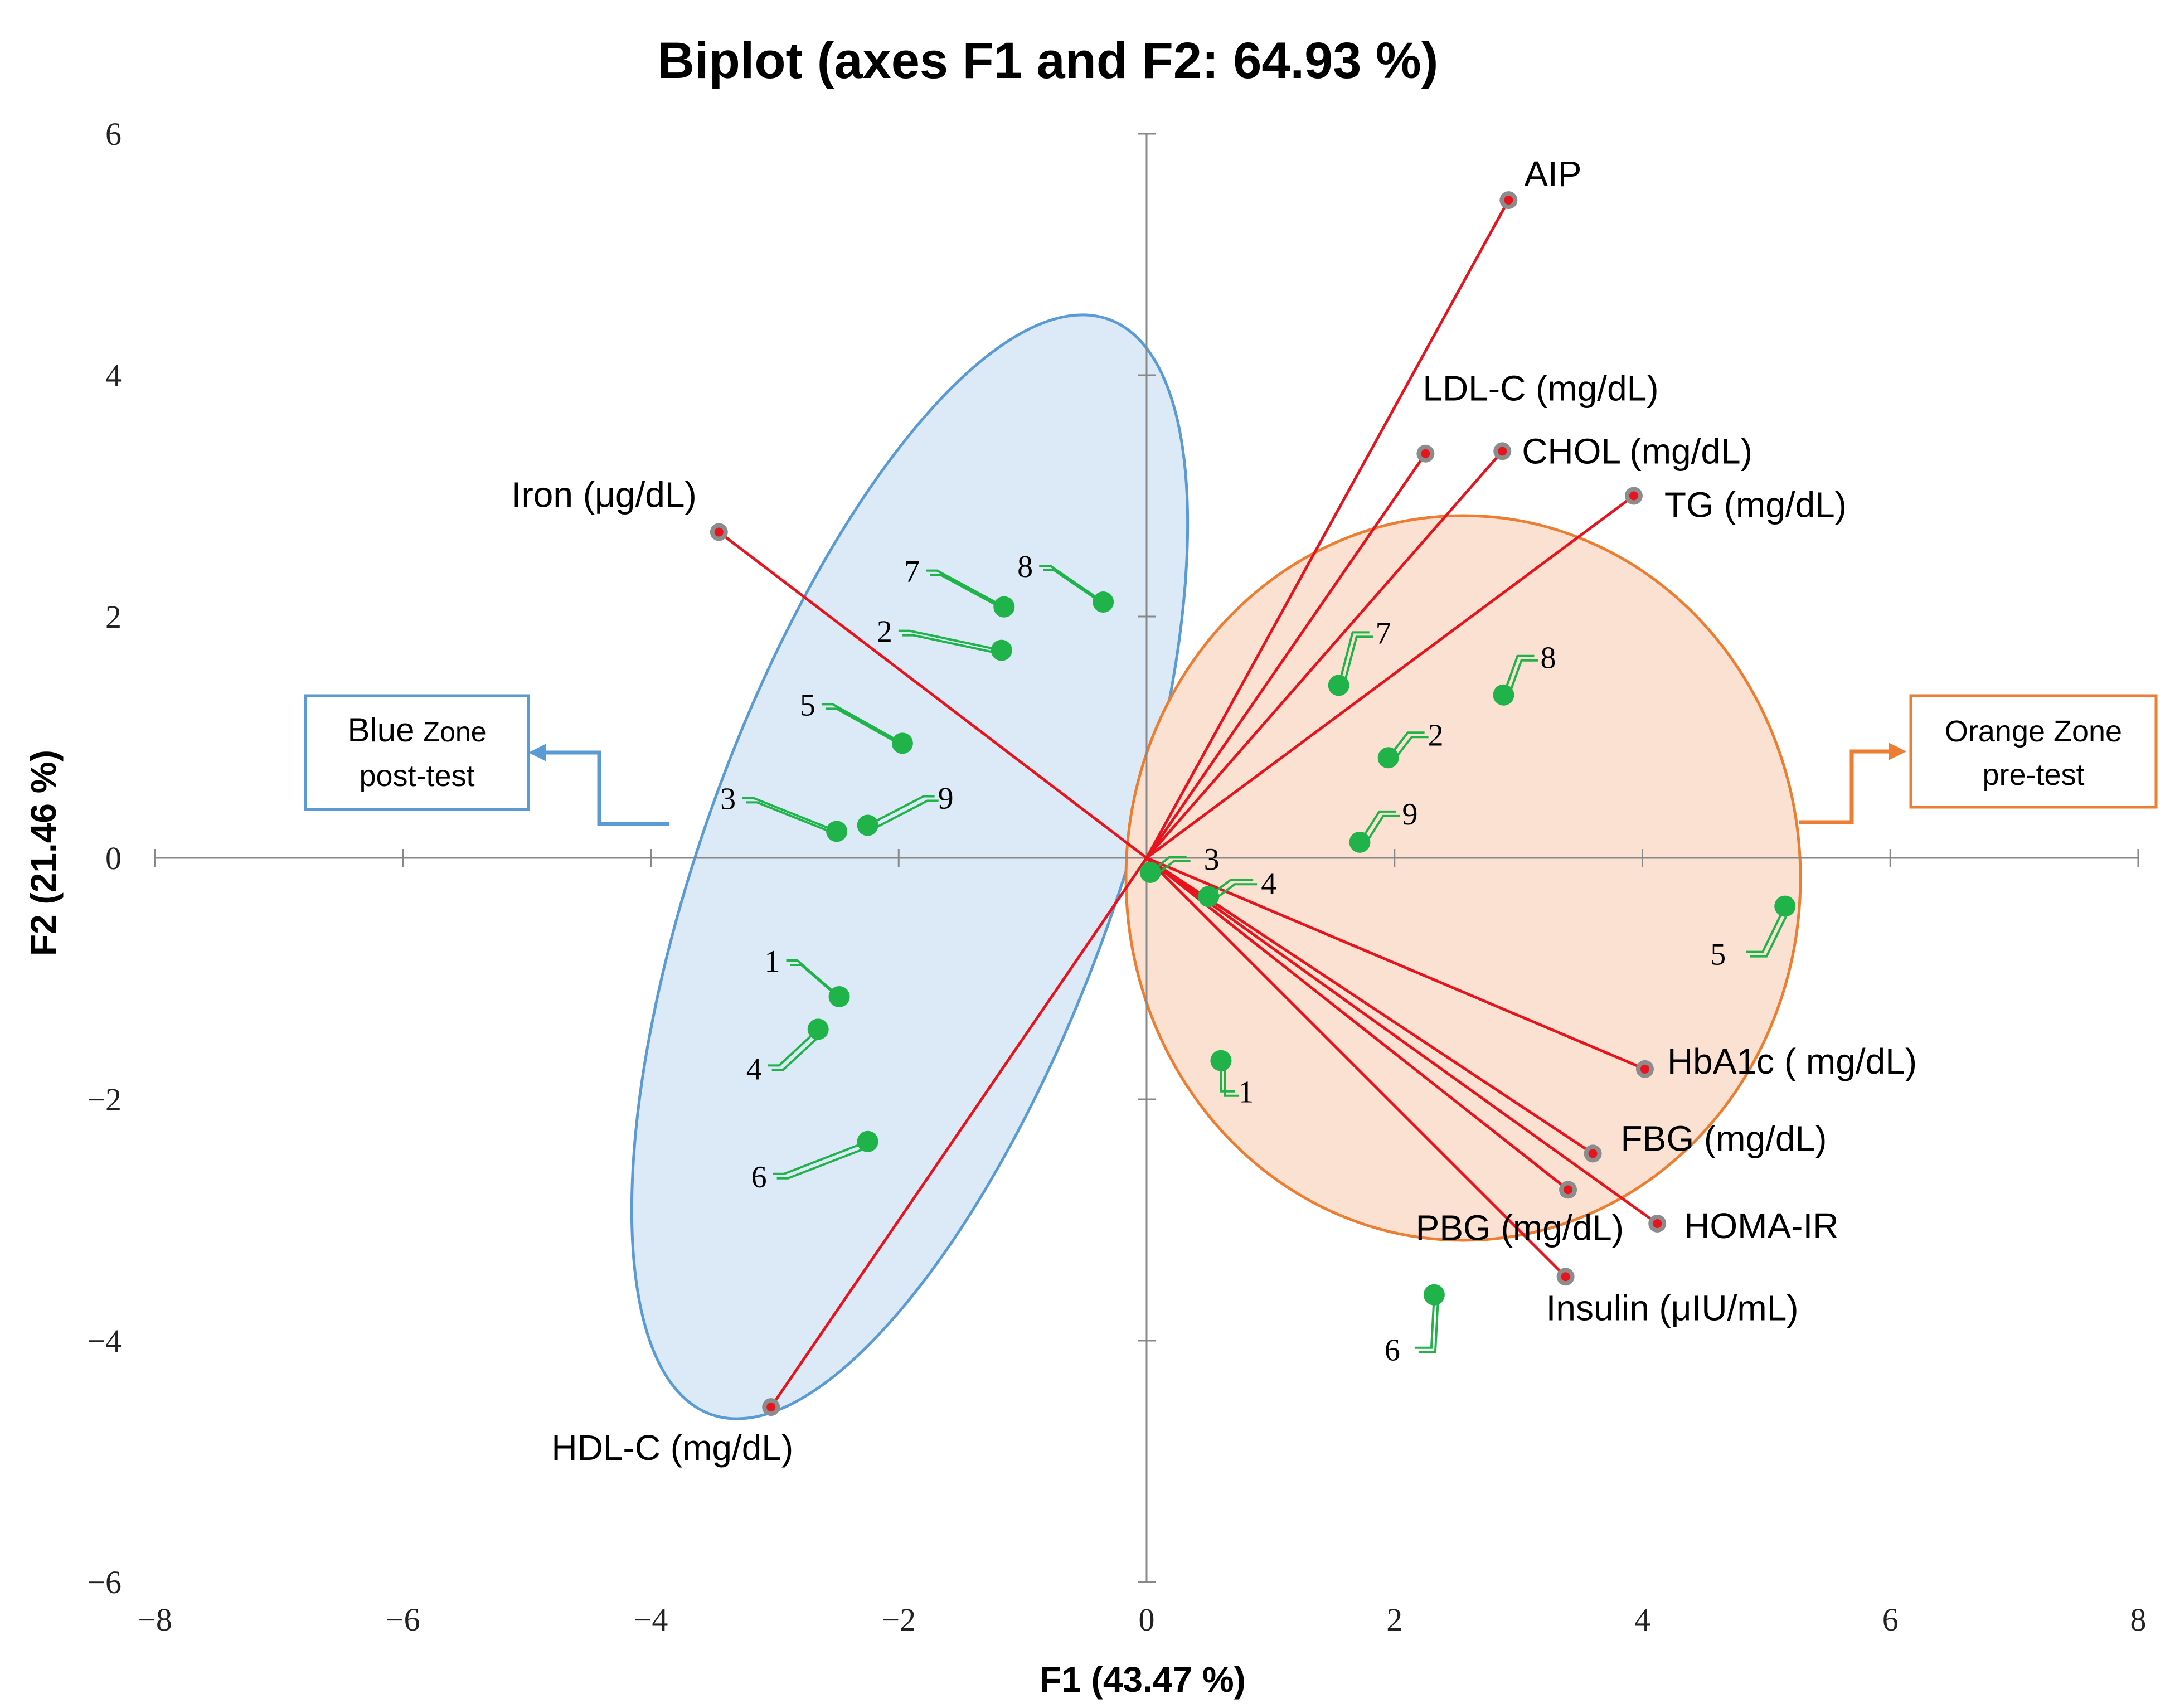 Image resolution: width=2170 pixels, height=1708 pixels. What do you see at coordinates (2034, 731) in the screenshot?
I see `orange-zone-title: Orange Zone` at bounding box center [2034, 731].